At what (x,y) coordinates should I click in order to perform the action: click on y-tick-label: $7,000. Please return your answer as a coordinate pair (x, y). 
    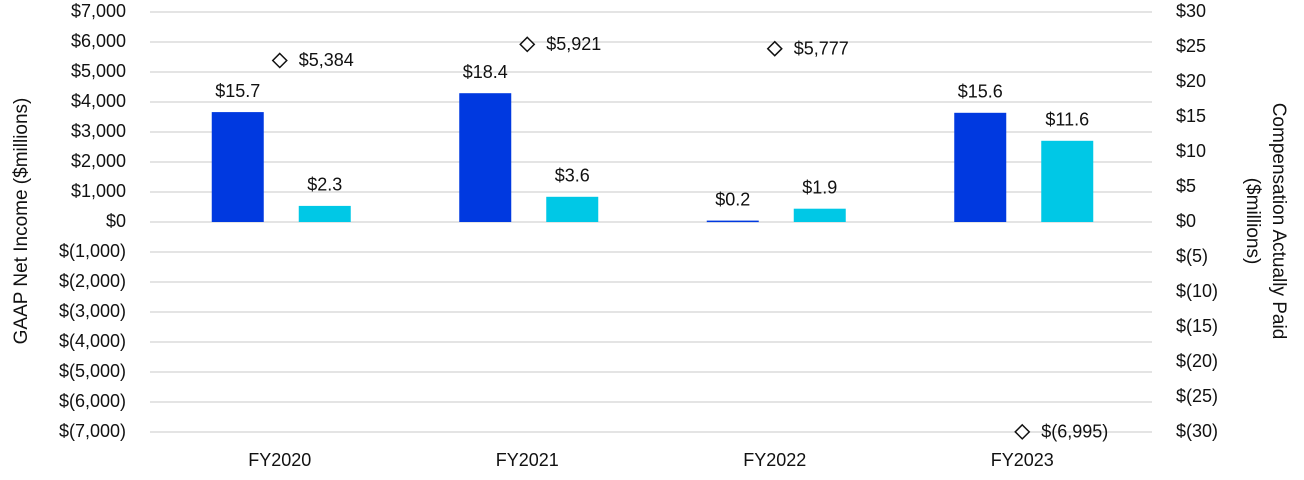
    Looking at the image, I should click on (98, 11).